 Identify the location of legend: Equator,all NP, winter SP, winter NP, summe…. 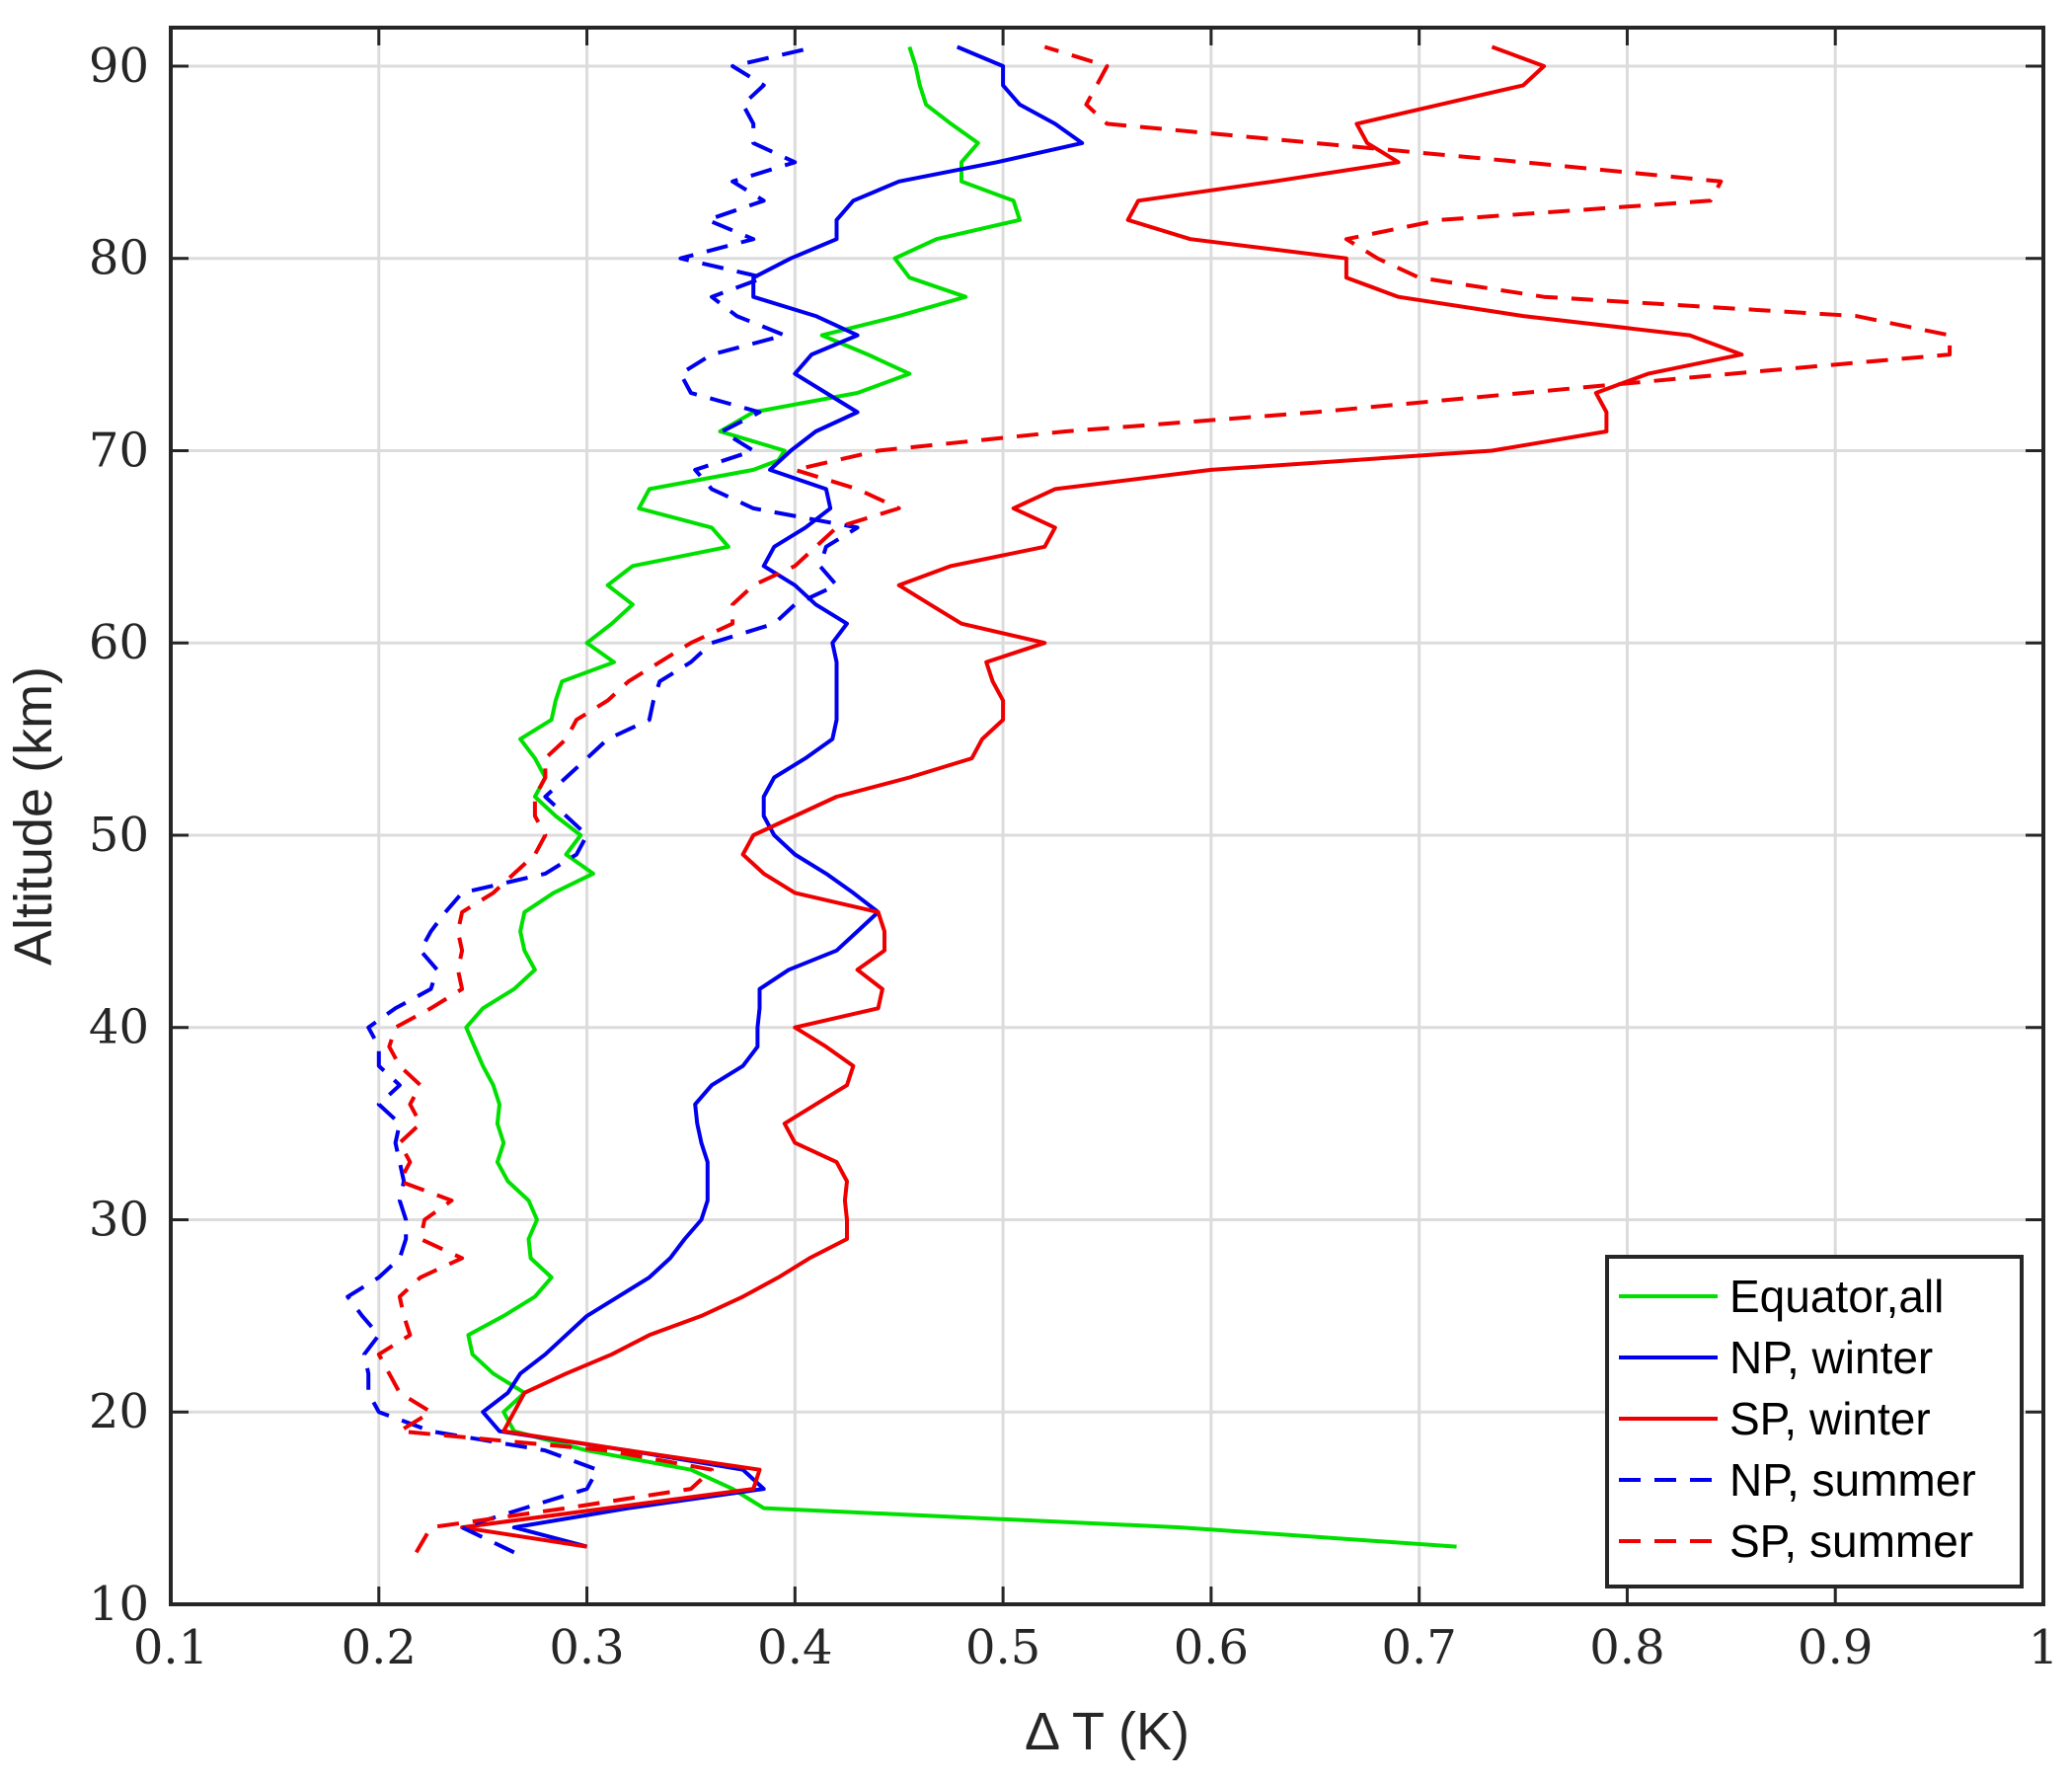
(1814, 1421).